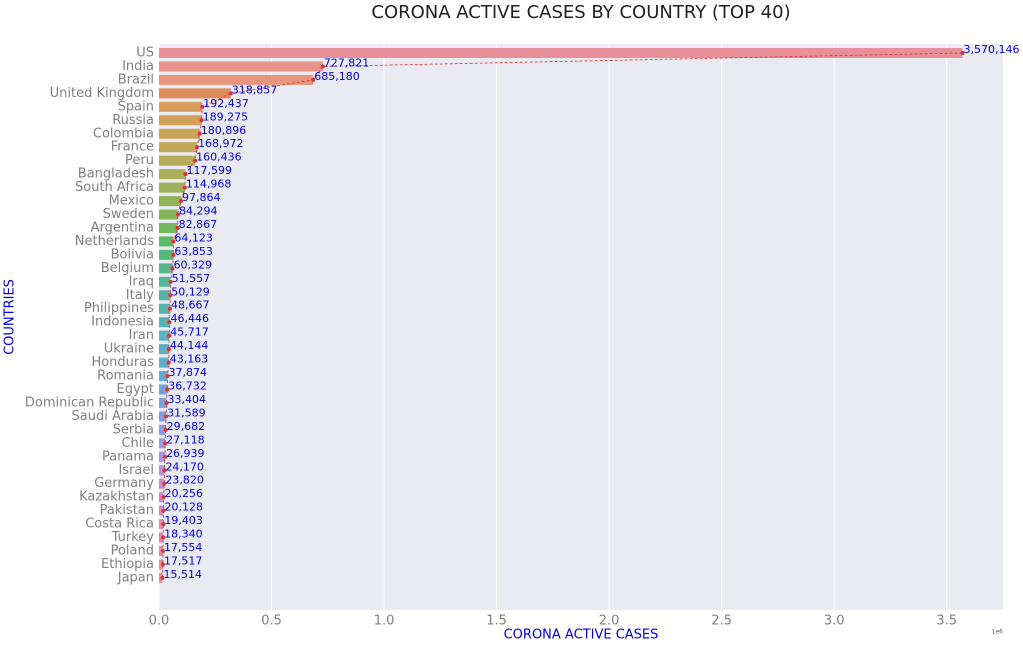 The image size is (1023, 647). I want to click on y-tick-label: Spain, so click(136, 106).